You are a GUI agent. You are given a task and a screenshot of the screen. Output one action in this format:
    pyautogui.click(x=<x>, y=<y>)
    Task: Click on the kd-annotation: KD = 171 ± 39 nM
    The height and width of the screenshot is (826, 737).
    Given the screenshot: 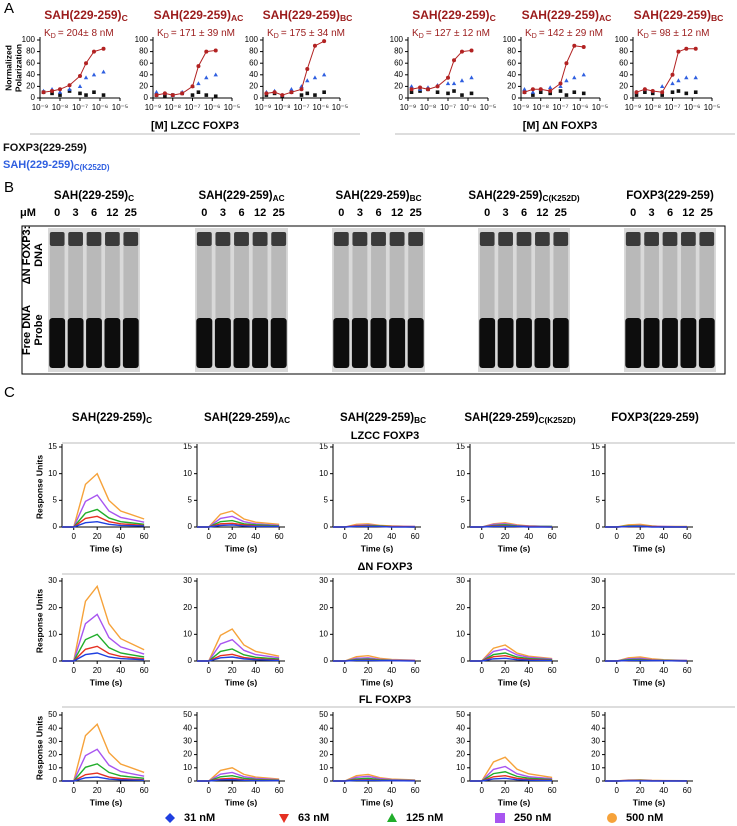 What is the action you would take?
    pyautogui.click(x=196, y=34)
    